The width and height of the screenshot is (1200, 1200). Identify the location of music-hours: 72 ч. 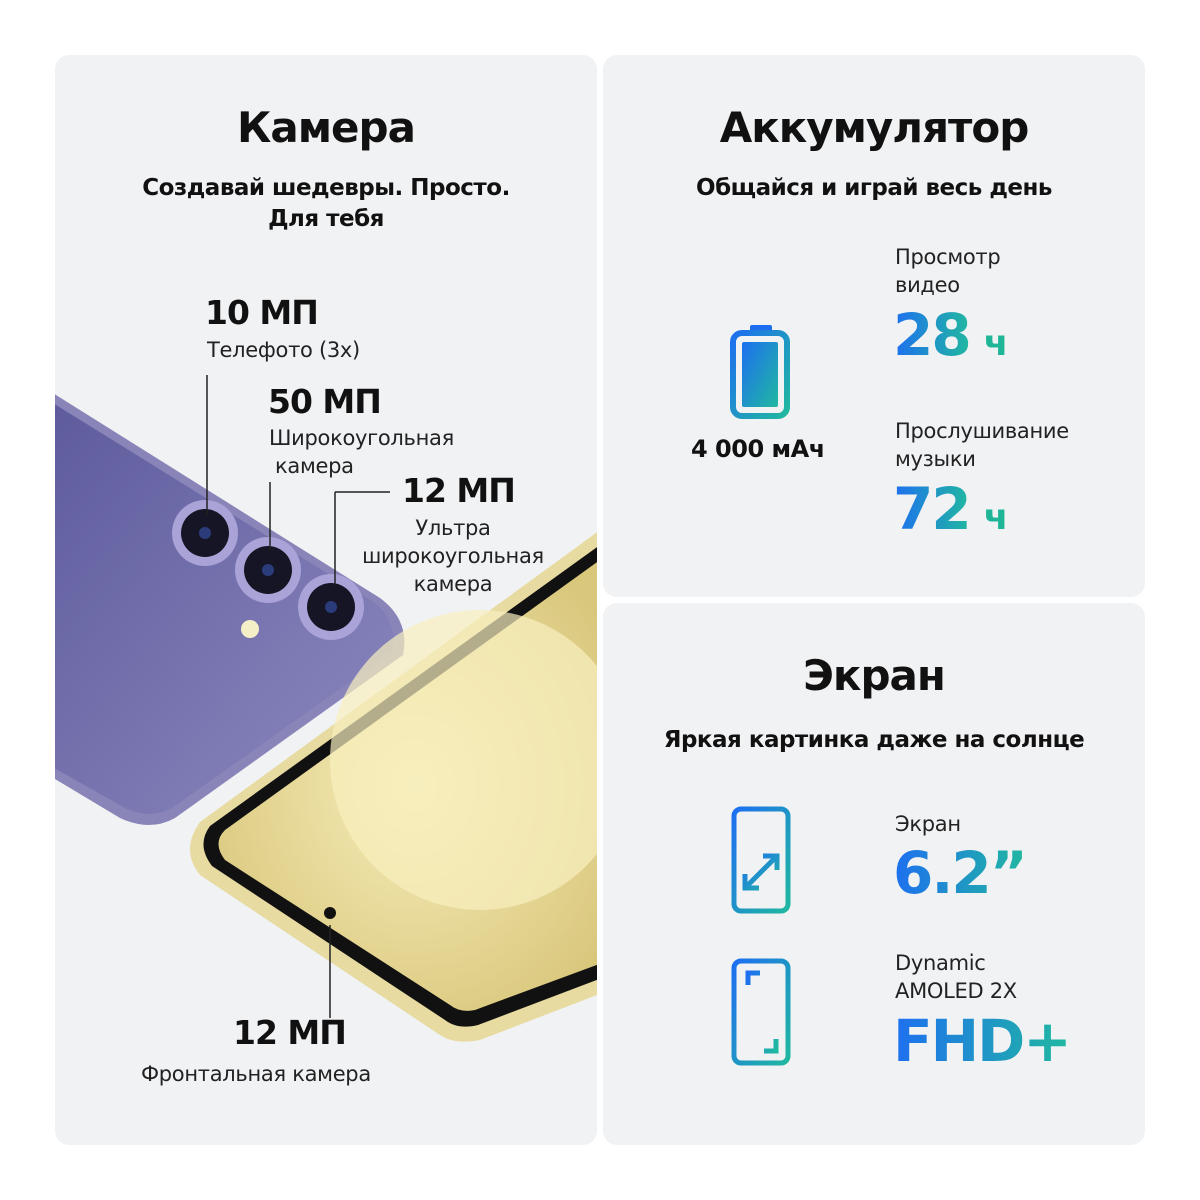
(950, 509).